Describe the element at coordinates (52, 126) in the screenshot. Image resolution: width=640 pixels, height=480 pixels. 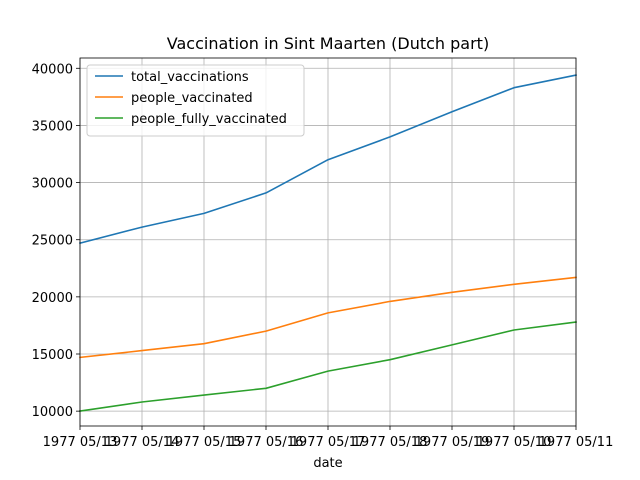
I see `y-tick-label: 35000` at that location.